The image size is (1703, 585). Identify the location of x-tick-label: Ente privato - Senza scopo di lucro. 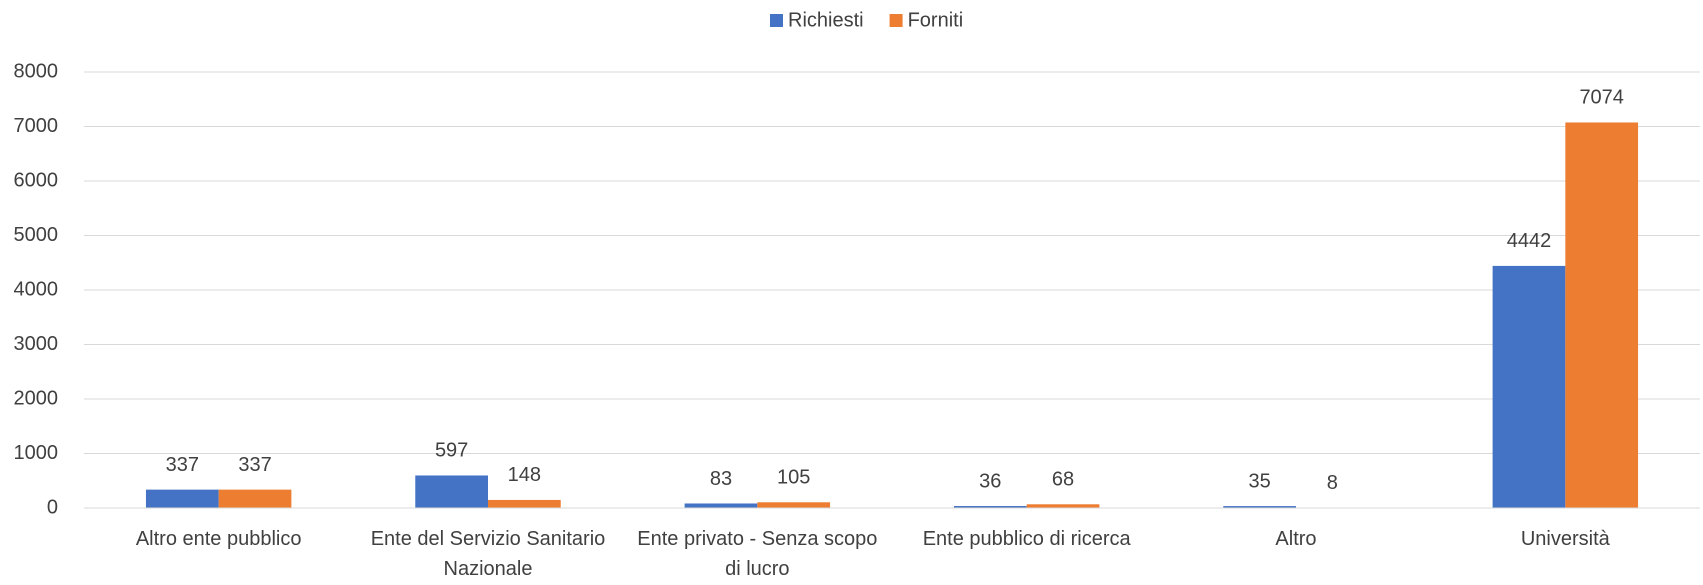
(757, 554).